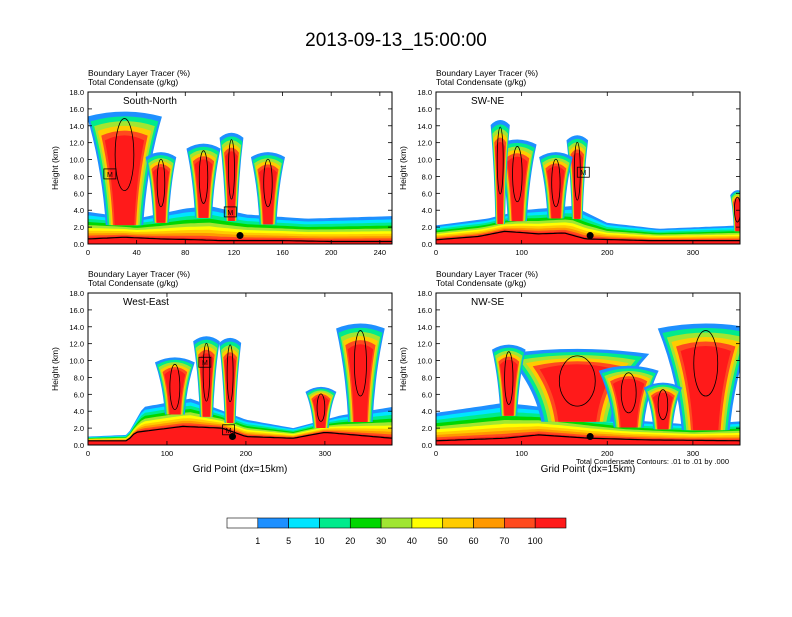 This screenshot has width=792, height=617. Describe the element at coordinates (396, 40) in the screenshot. I see `main-title: 2013-09-13_15:00:00` at that location.